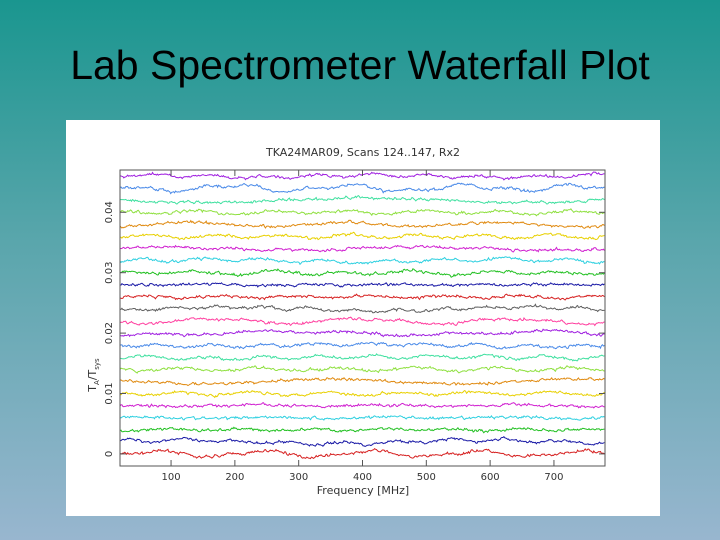  Describe the element at coordinates (171, 477) in the screenshot. I see `x-tick-label: 100` at that location.